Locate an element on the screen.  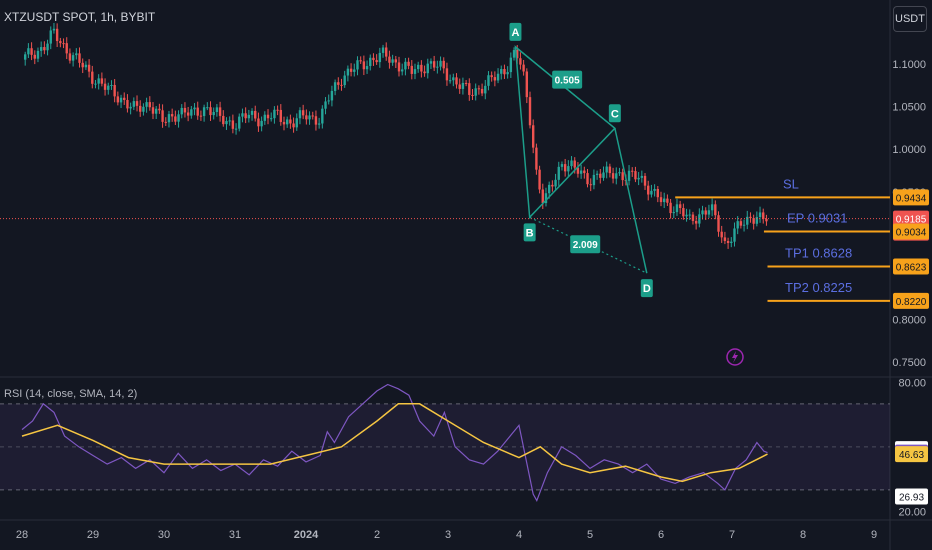
currency-button: USDT is located at coordinates (910, 19).